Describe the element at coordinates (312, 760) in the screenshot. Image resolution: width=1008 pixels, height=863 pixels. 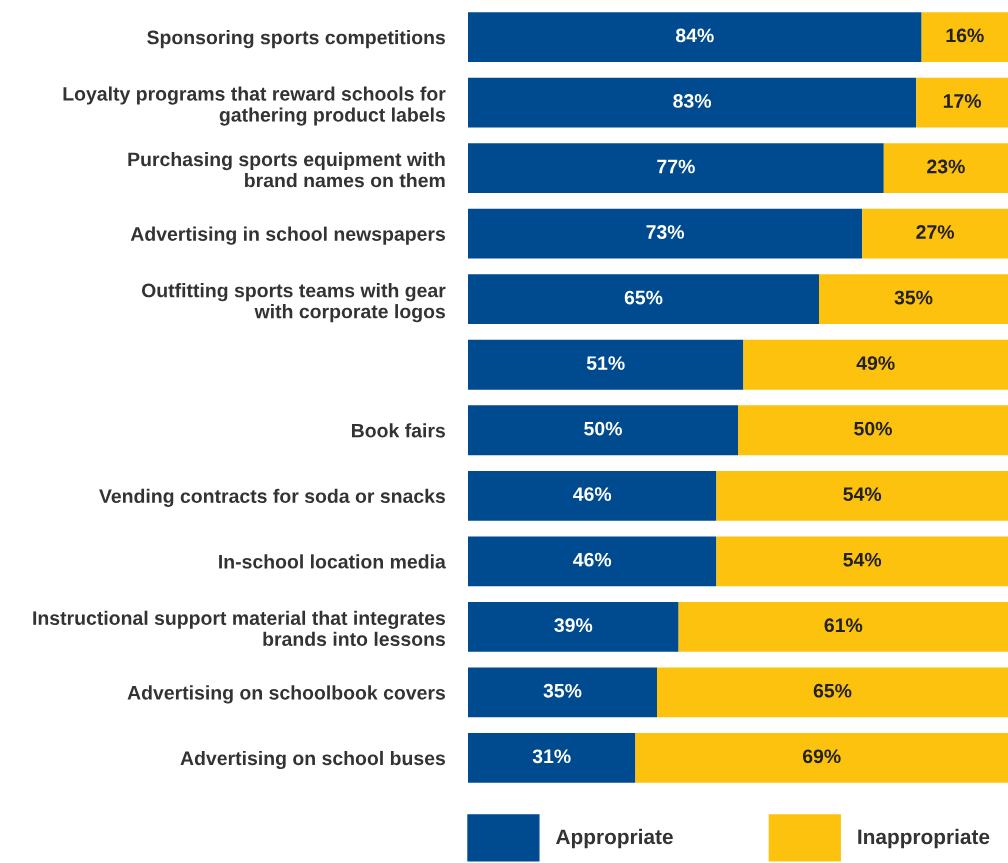
I see `y-tick-label: Advertising on school buses` at that location.